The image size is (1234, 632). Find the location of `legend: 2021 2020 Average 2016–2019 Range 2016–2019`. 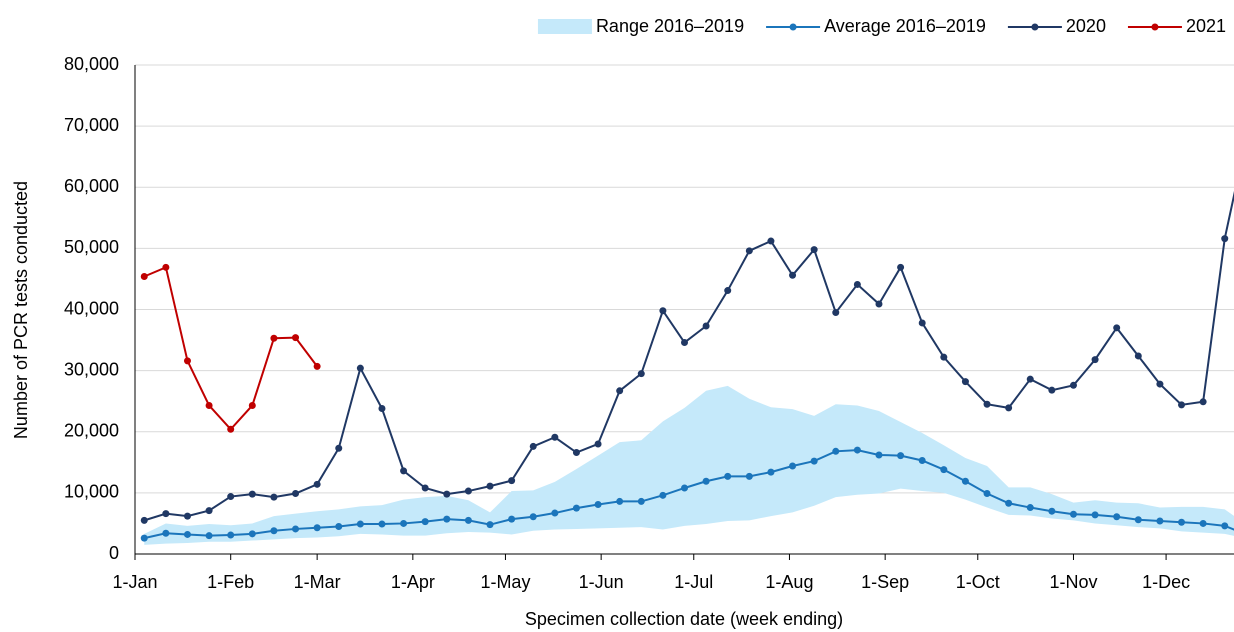

legend: 2021 2020 Average 2016–2019 Range 2016–2019 is located at coordinates (881, 26).